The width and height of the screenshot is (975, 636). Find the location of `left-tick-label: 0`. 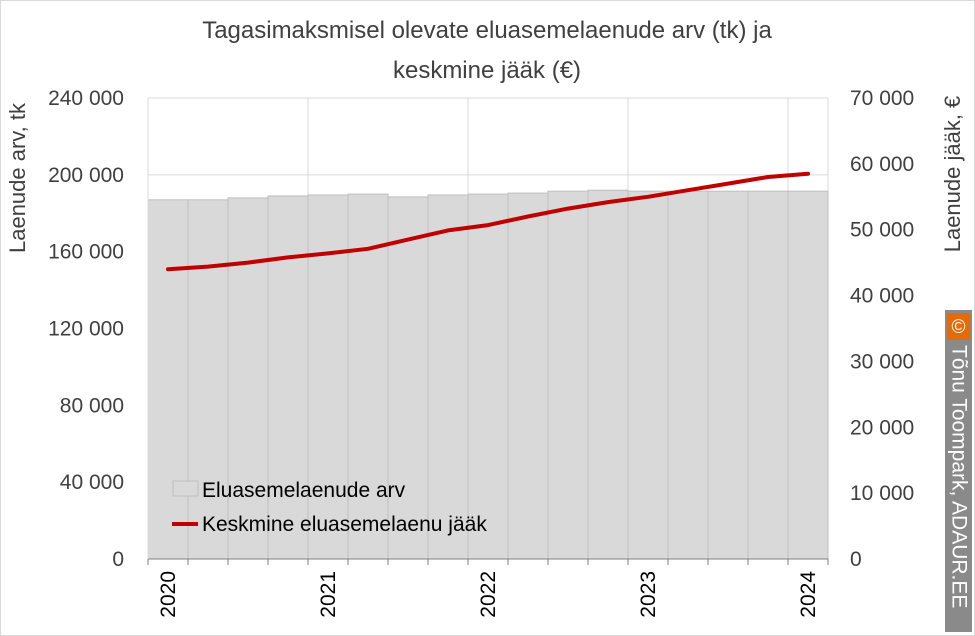

left-tick-label: 0 is located at coordinates (118, 559).